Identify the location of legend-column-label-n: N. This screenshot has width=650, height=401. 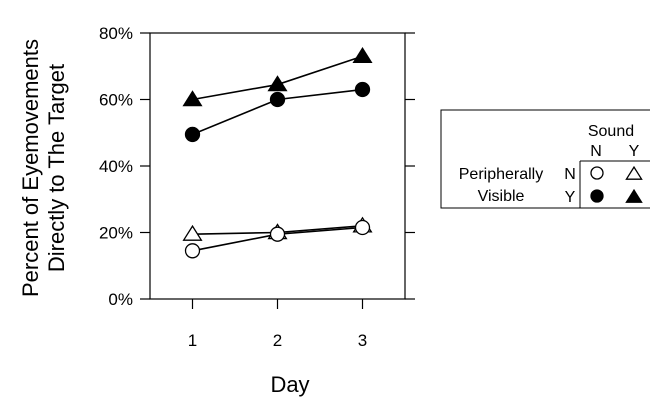
(596, 151).